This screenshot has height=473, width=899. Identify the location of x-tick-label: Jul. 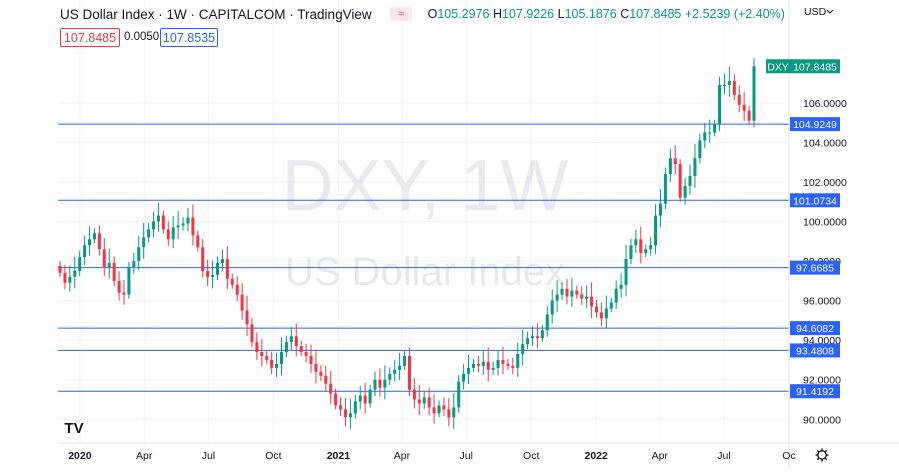
(466, 456).